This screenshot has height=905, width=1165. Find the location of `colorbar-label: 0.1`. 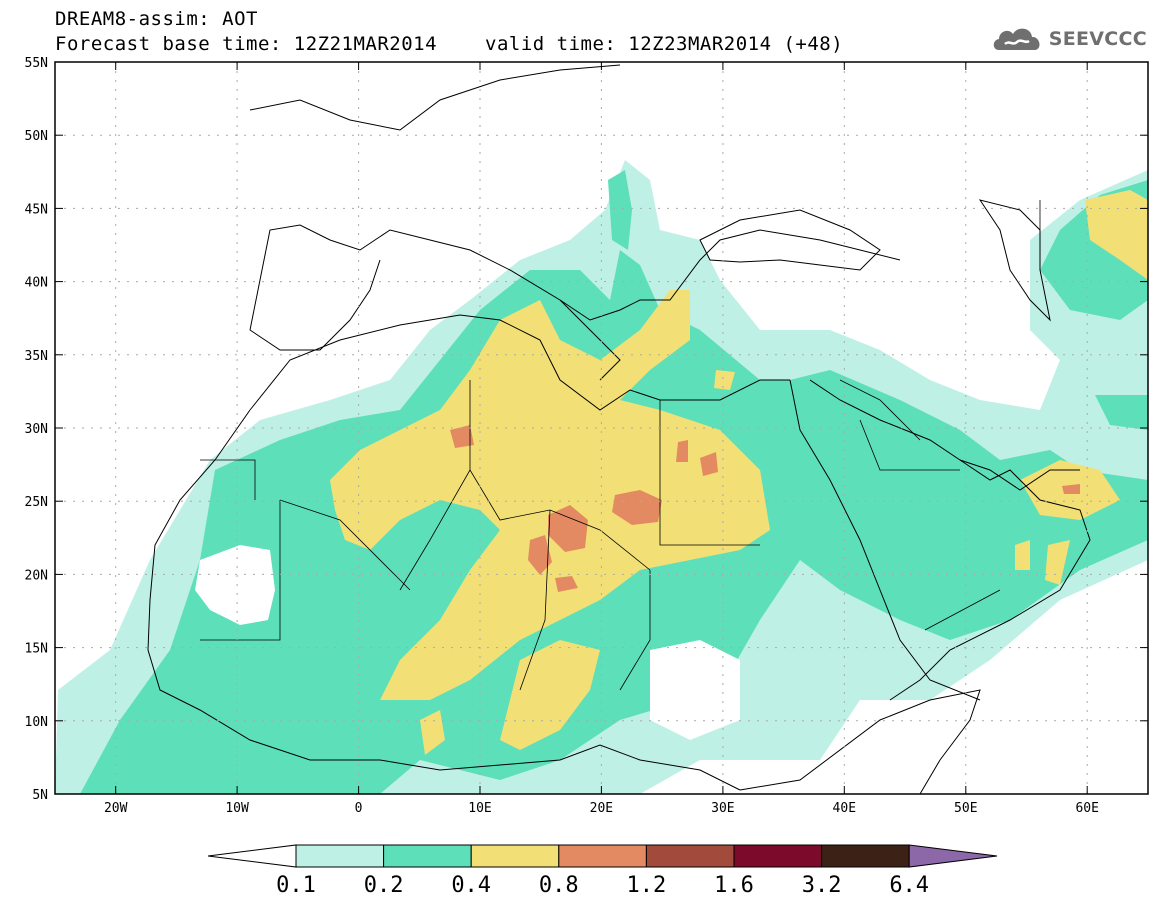

colorbar-label: 0.1 is located at coordinates (296, 885).